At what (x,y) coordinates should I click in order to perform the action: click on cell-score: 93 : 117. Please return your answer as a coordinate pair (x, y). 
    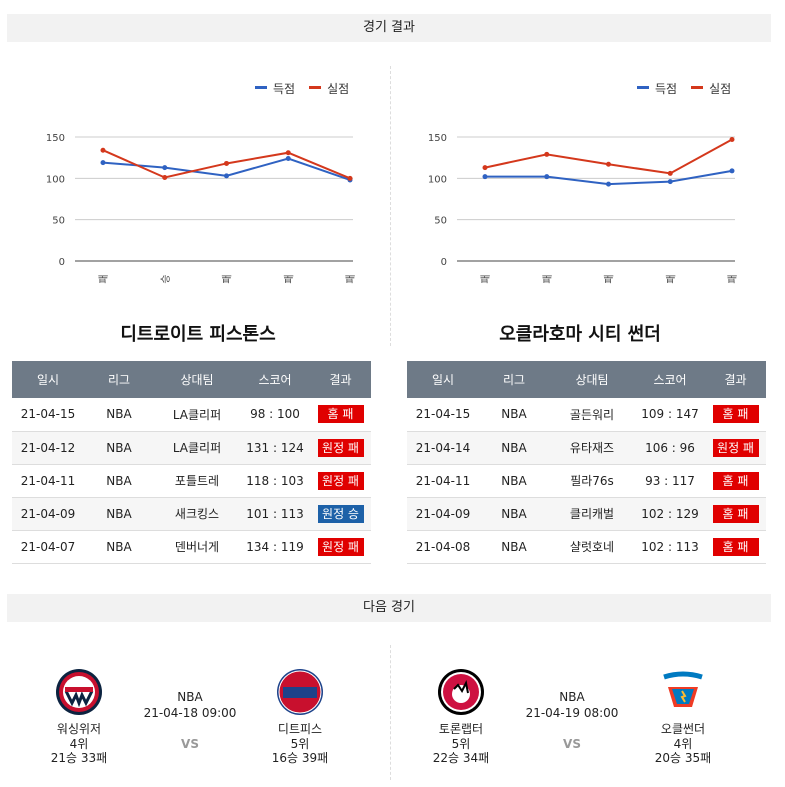
    Looking at the image, I should click on (670, 481).